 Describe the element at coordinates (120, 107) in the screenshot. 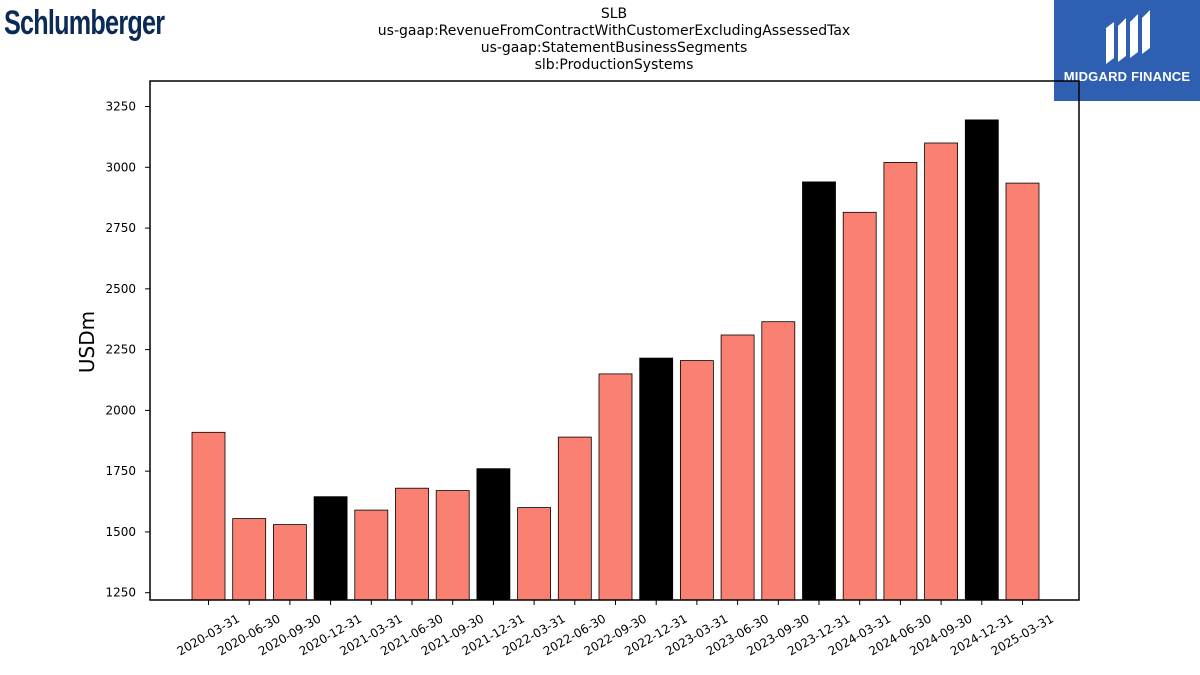

I see `y-tick-label: 3250` at that location.